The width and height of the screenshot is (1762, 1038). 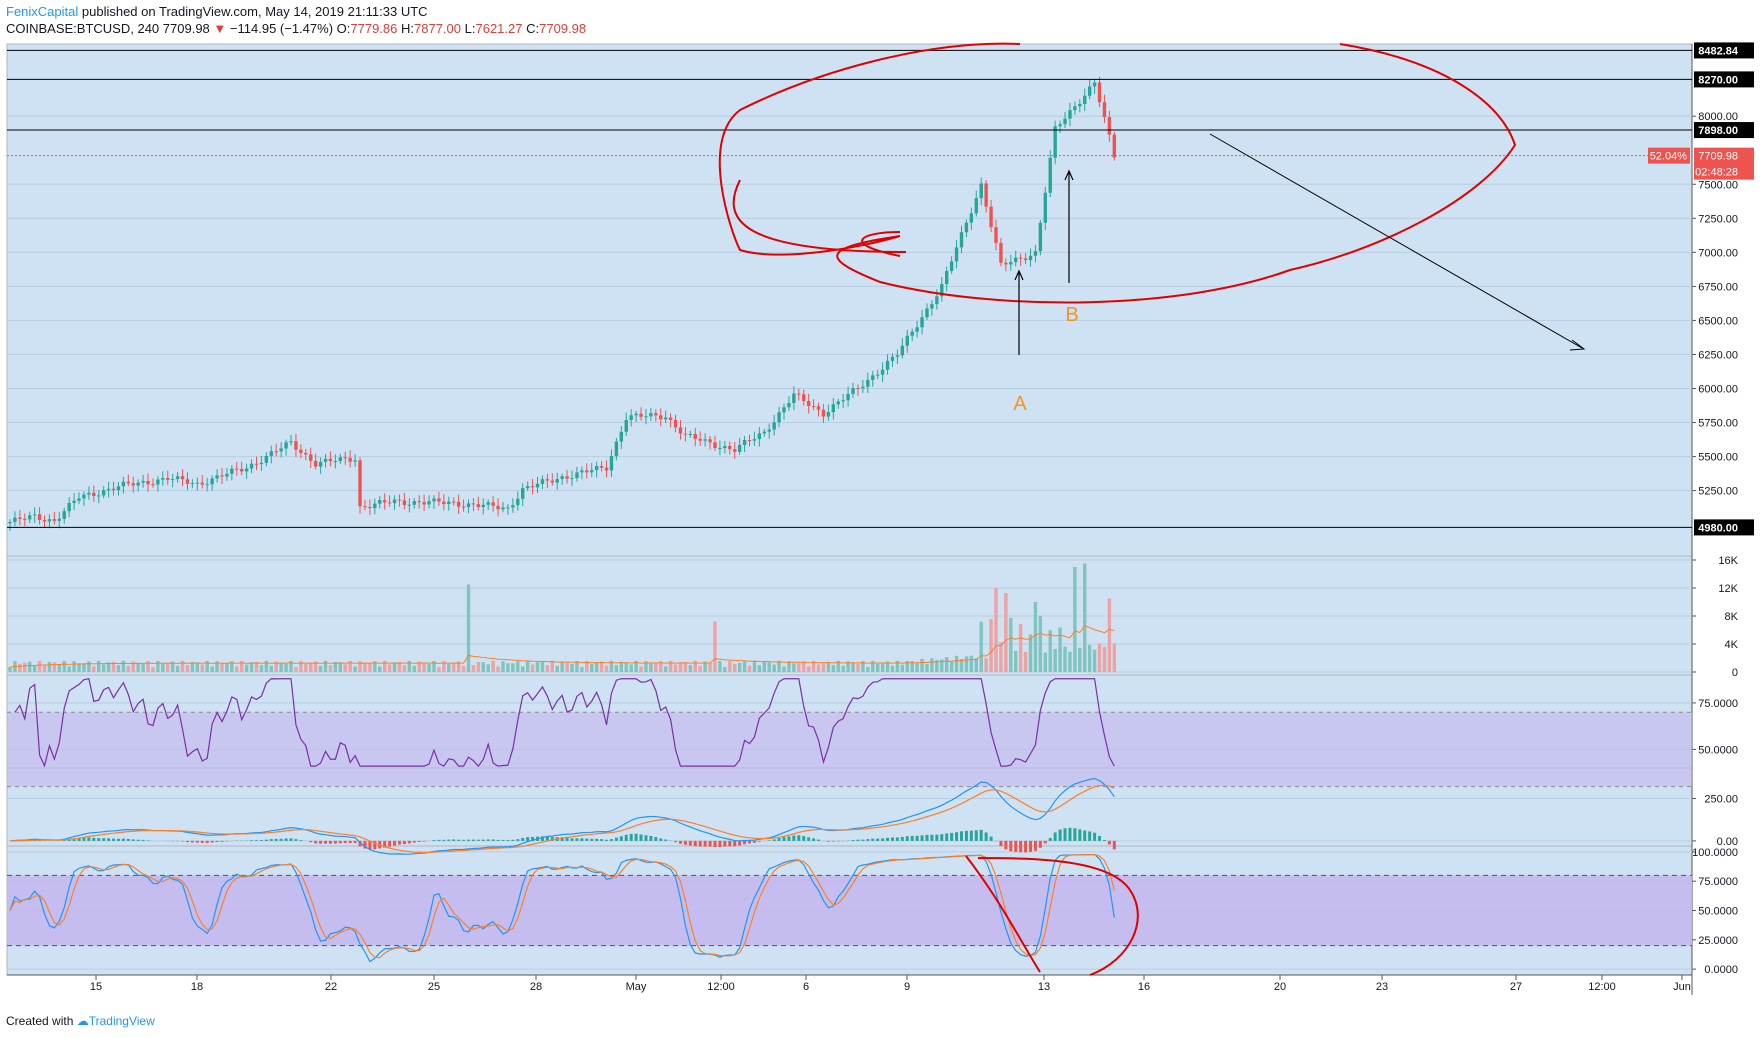 I want to click on author-link: FenixCapital, so click(x=42, y=11).